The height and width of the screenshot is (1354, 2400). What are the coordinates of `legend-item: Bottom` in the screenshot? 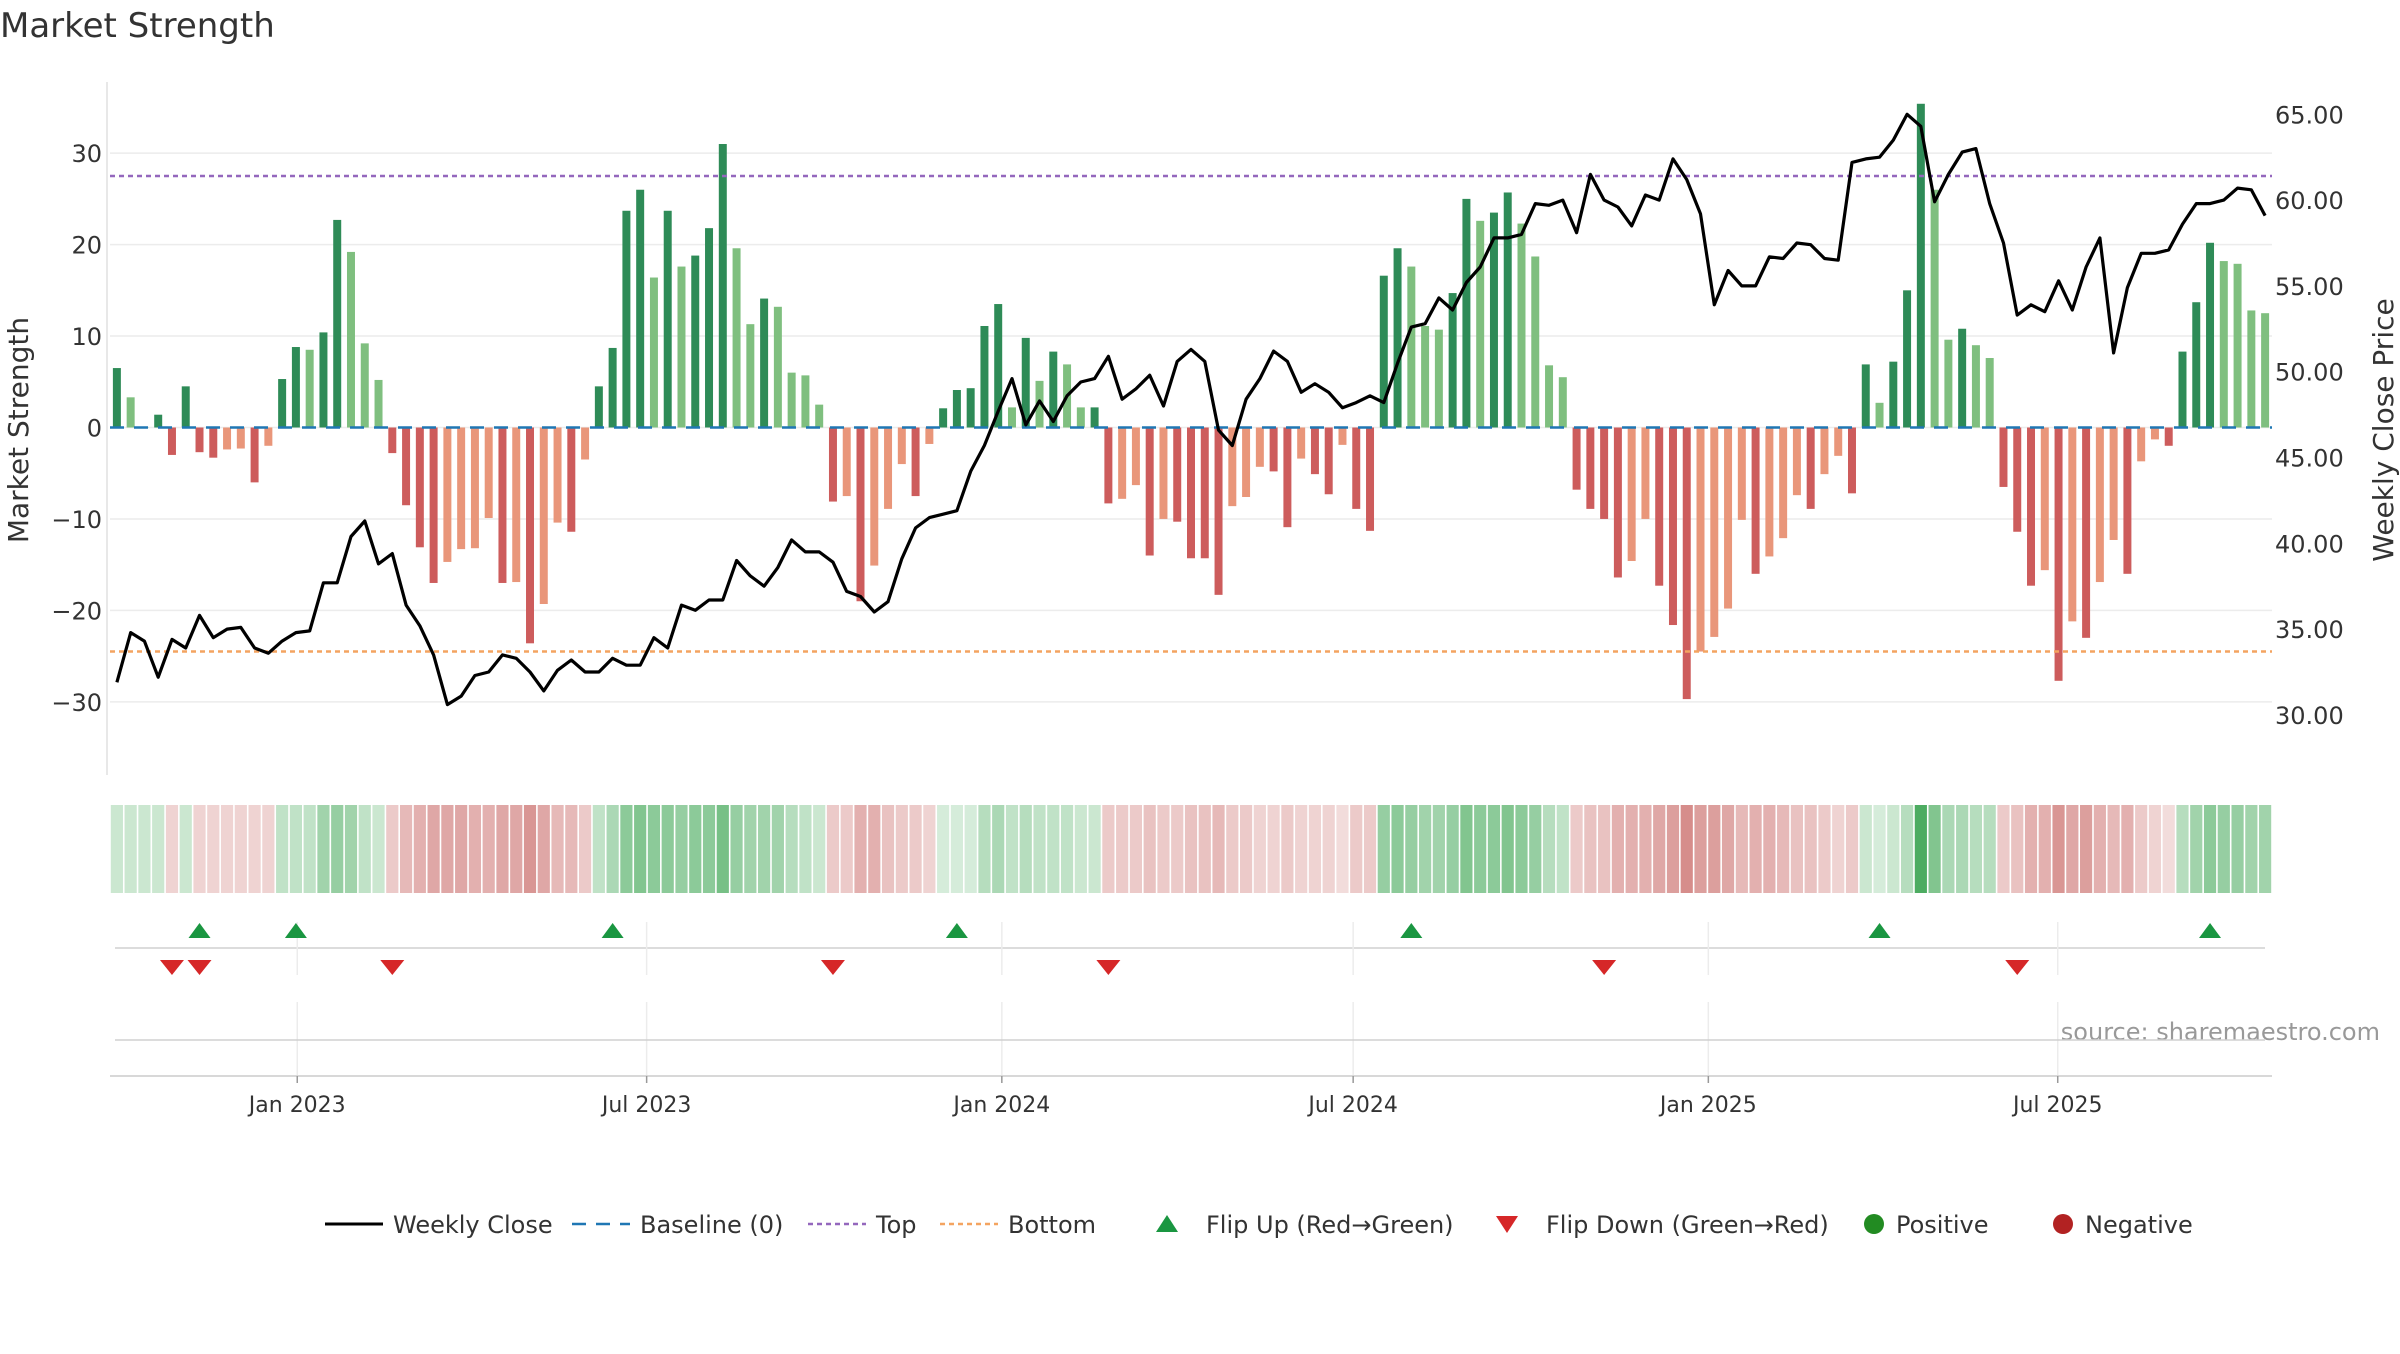 It's located at (1018, 1225).